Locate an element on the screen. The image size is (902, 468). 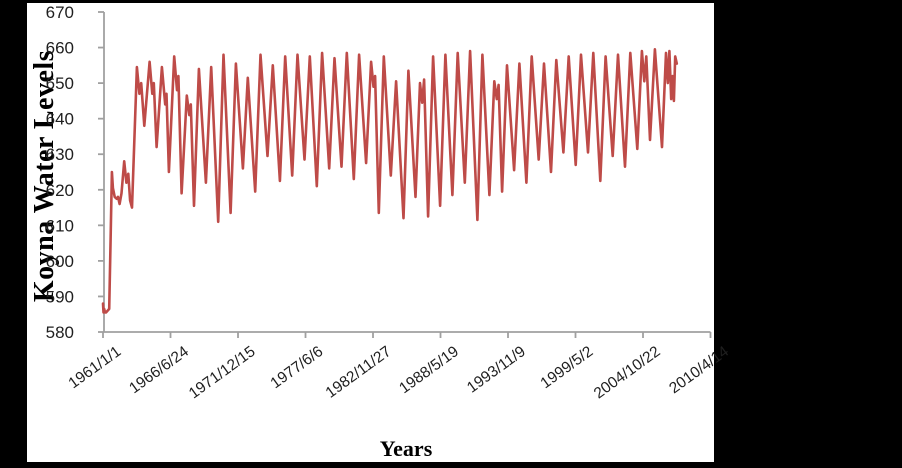
y-tick-label: 670 is located at coordinates (60, 12).